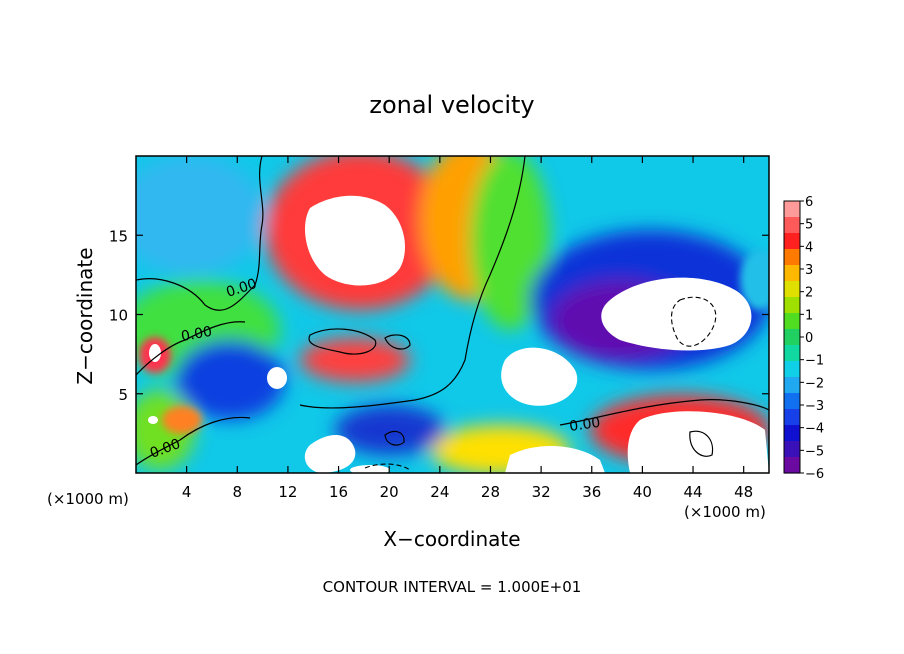 The image size is (904, 654). Describe the element at coordinates (191, 348) in the screenshot. I see `contour-zero-middle` at that location.